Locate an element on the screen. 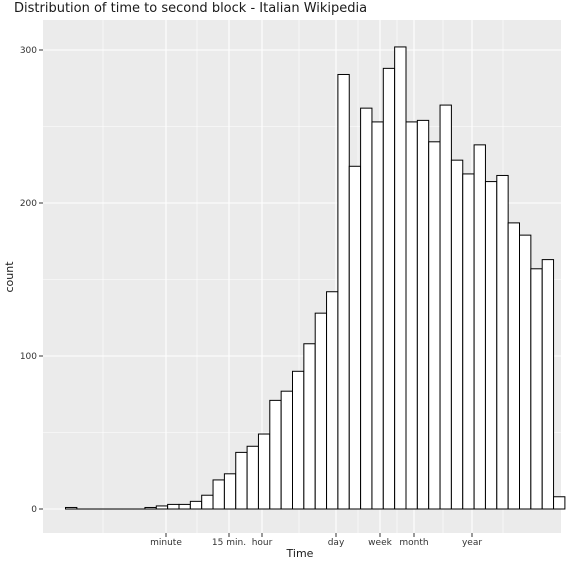  x-axis-ticks: minute 15 min. hour day week month year is located at coordinates (316, 540).